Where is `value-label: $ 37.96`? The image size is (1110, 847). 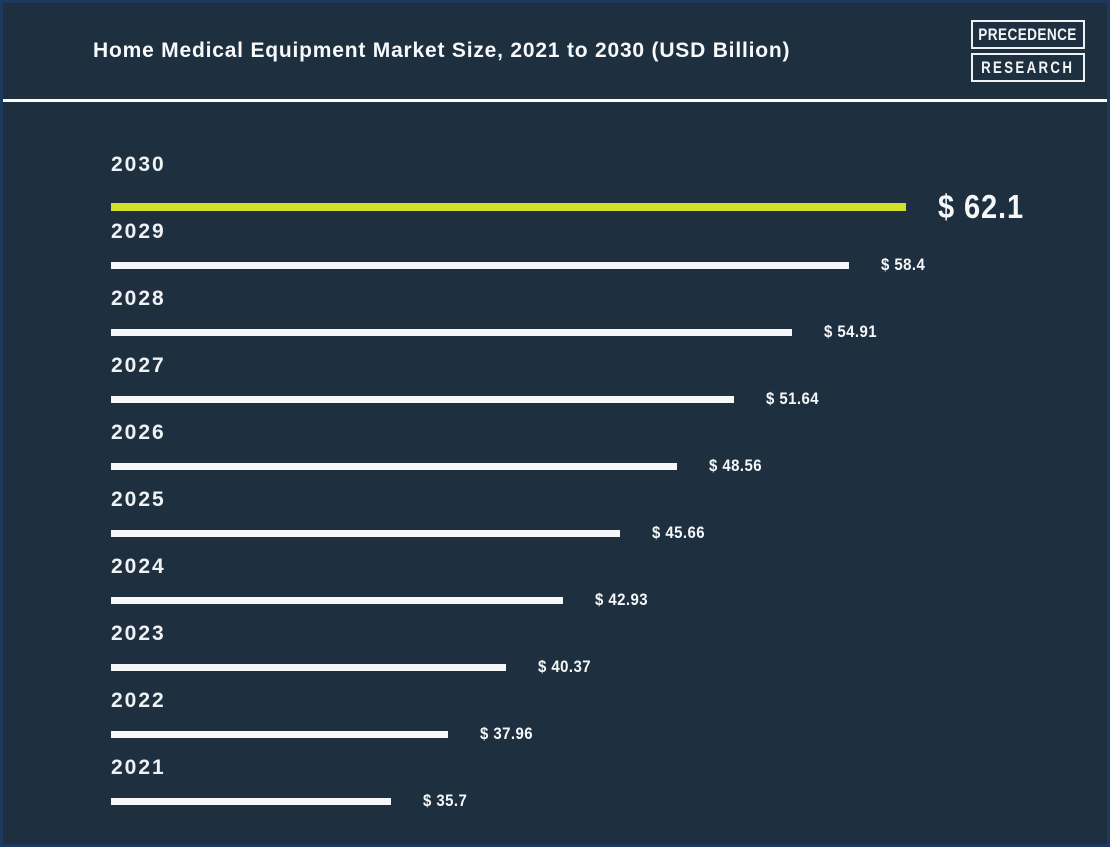 value-label: $ 37.96 is located at coordinates (507, 733).